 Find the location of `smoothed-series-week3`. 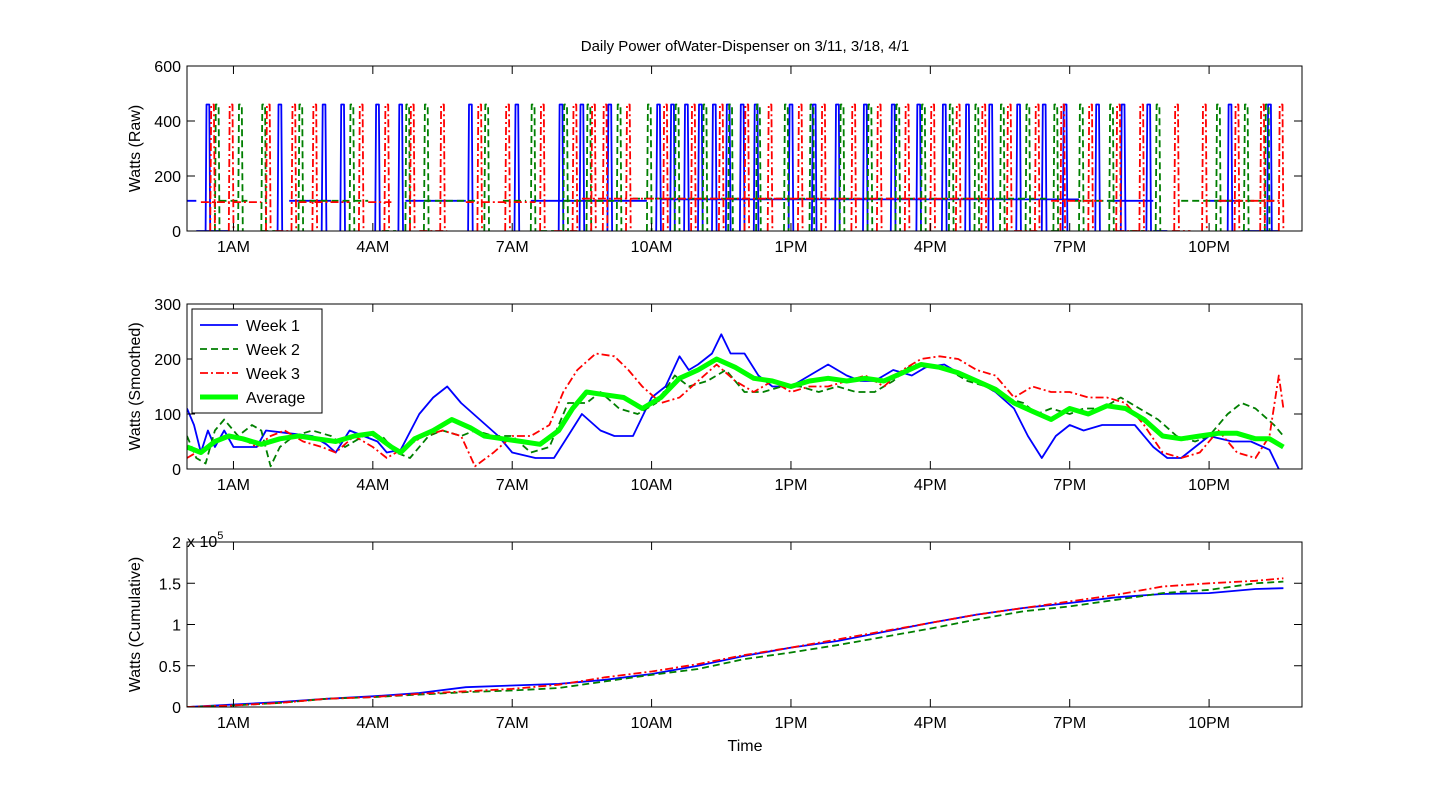

smoothed-series-week3 is located at coordinates (736, 410).